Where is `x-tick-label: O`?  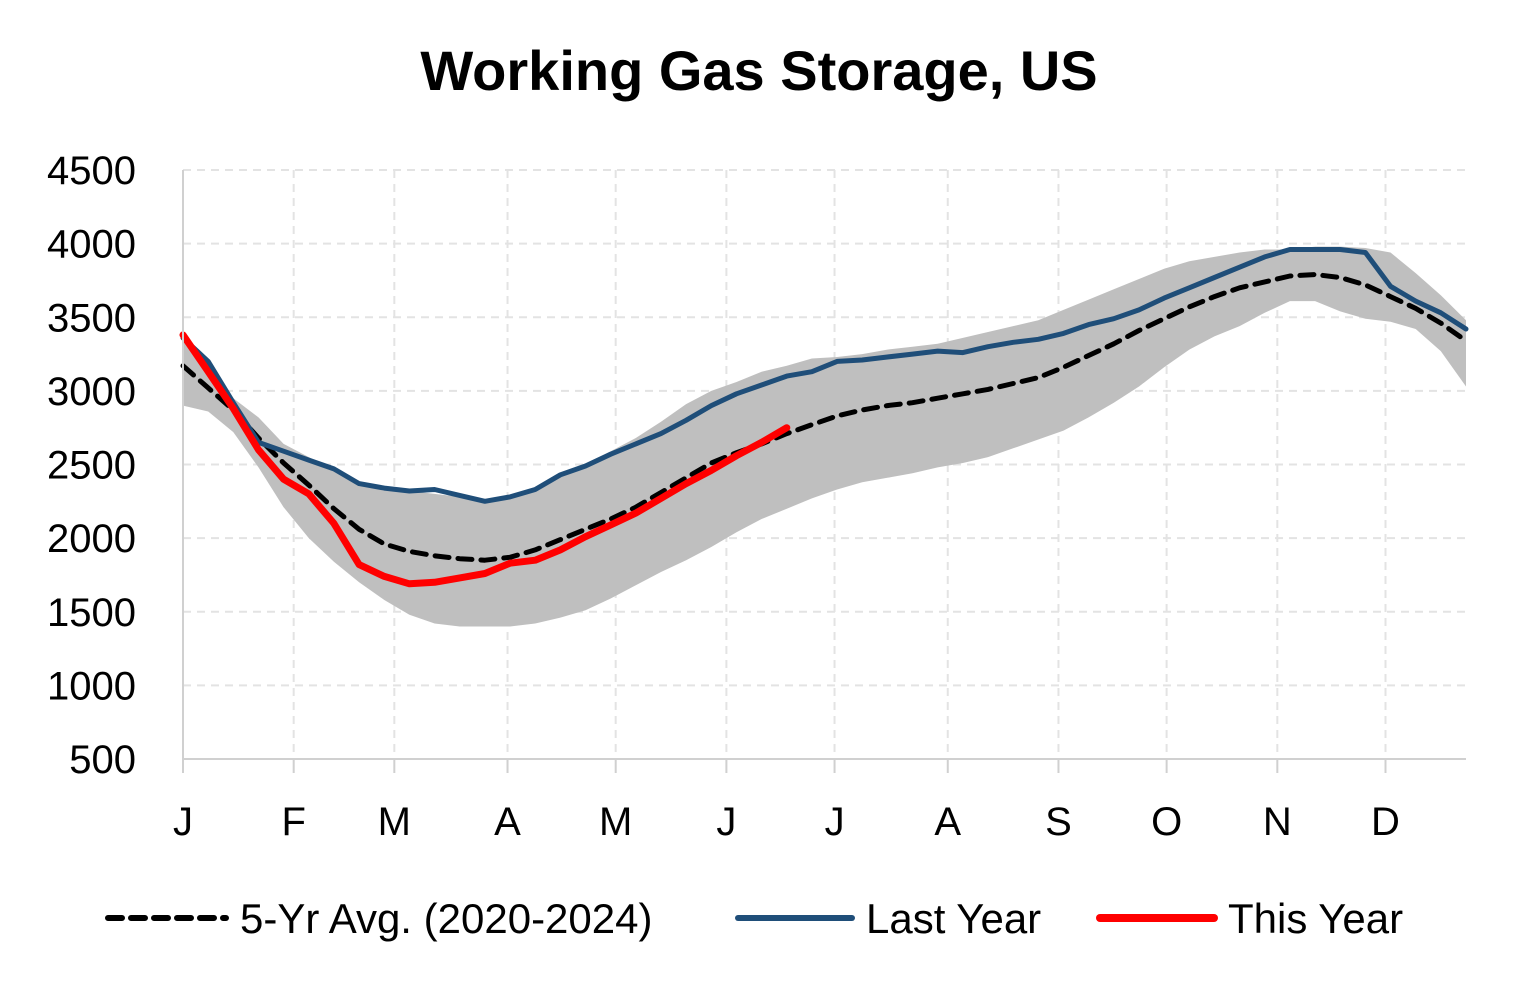 x-tick-label: O is located at coordinates (1166, 822).